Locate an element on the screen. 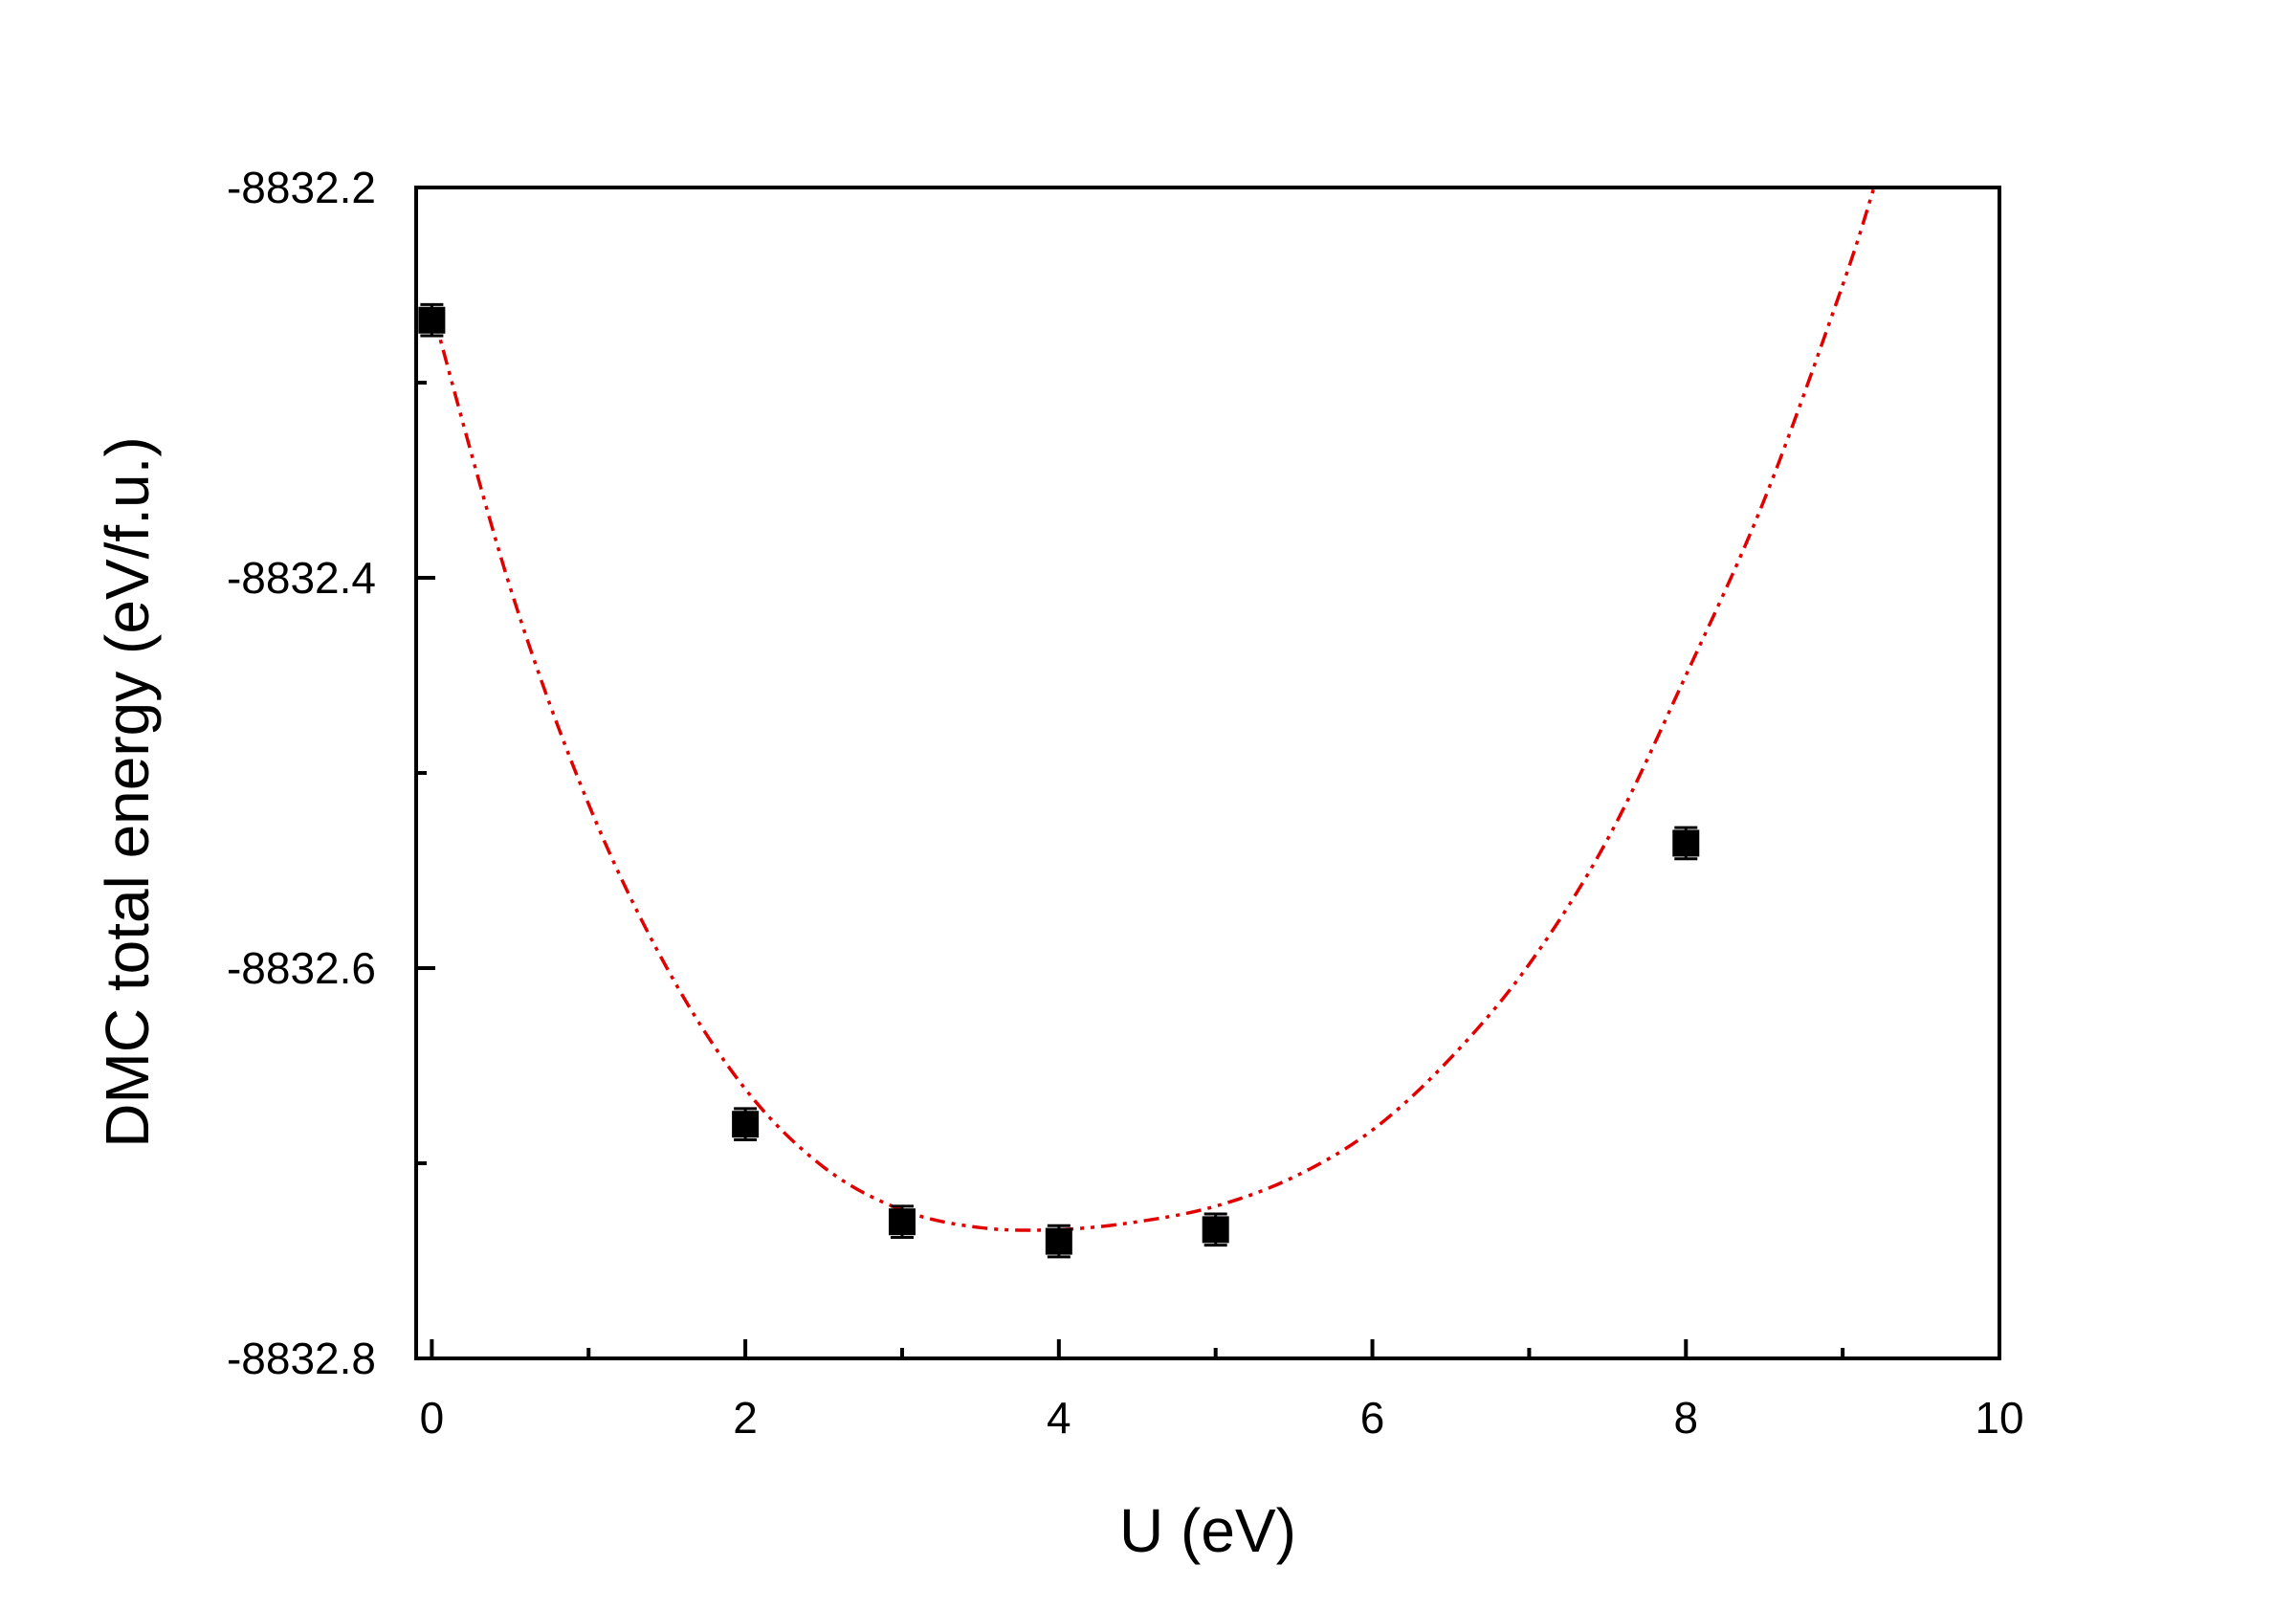 The image size is (2296, 1610). x-tick-label: 2 is located at coordinates (746, 1418).